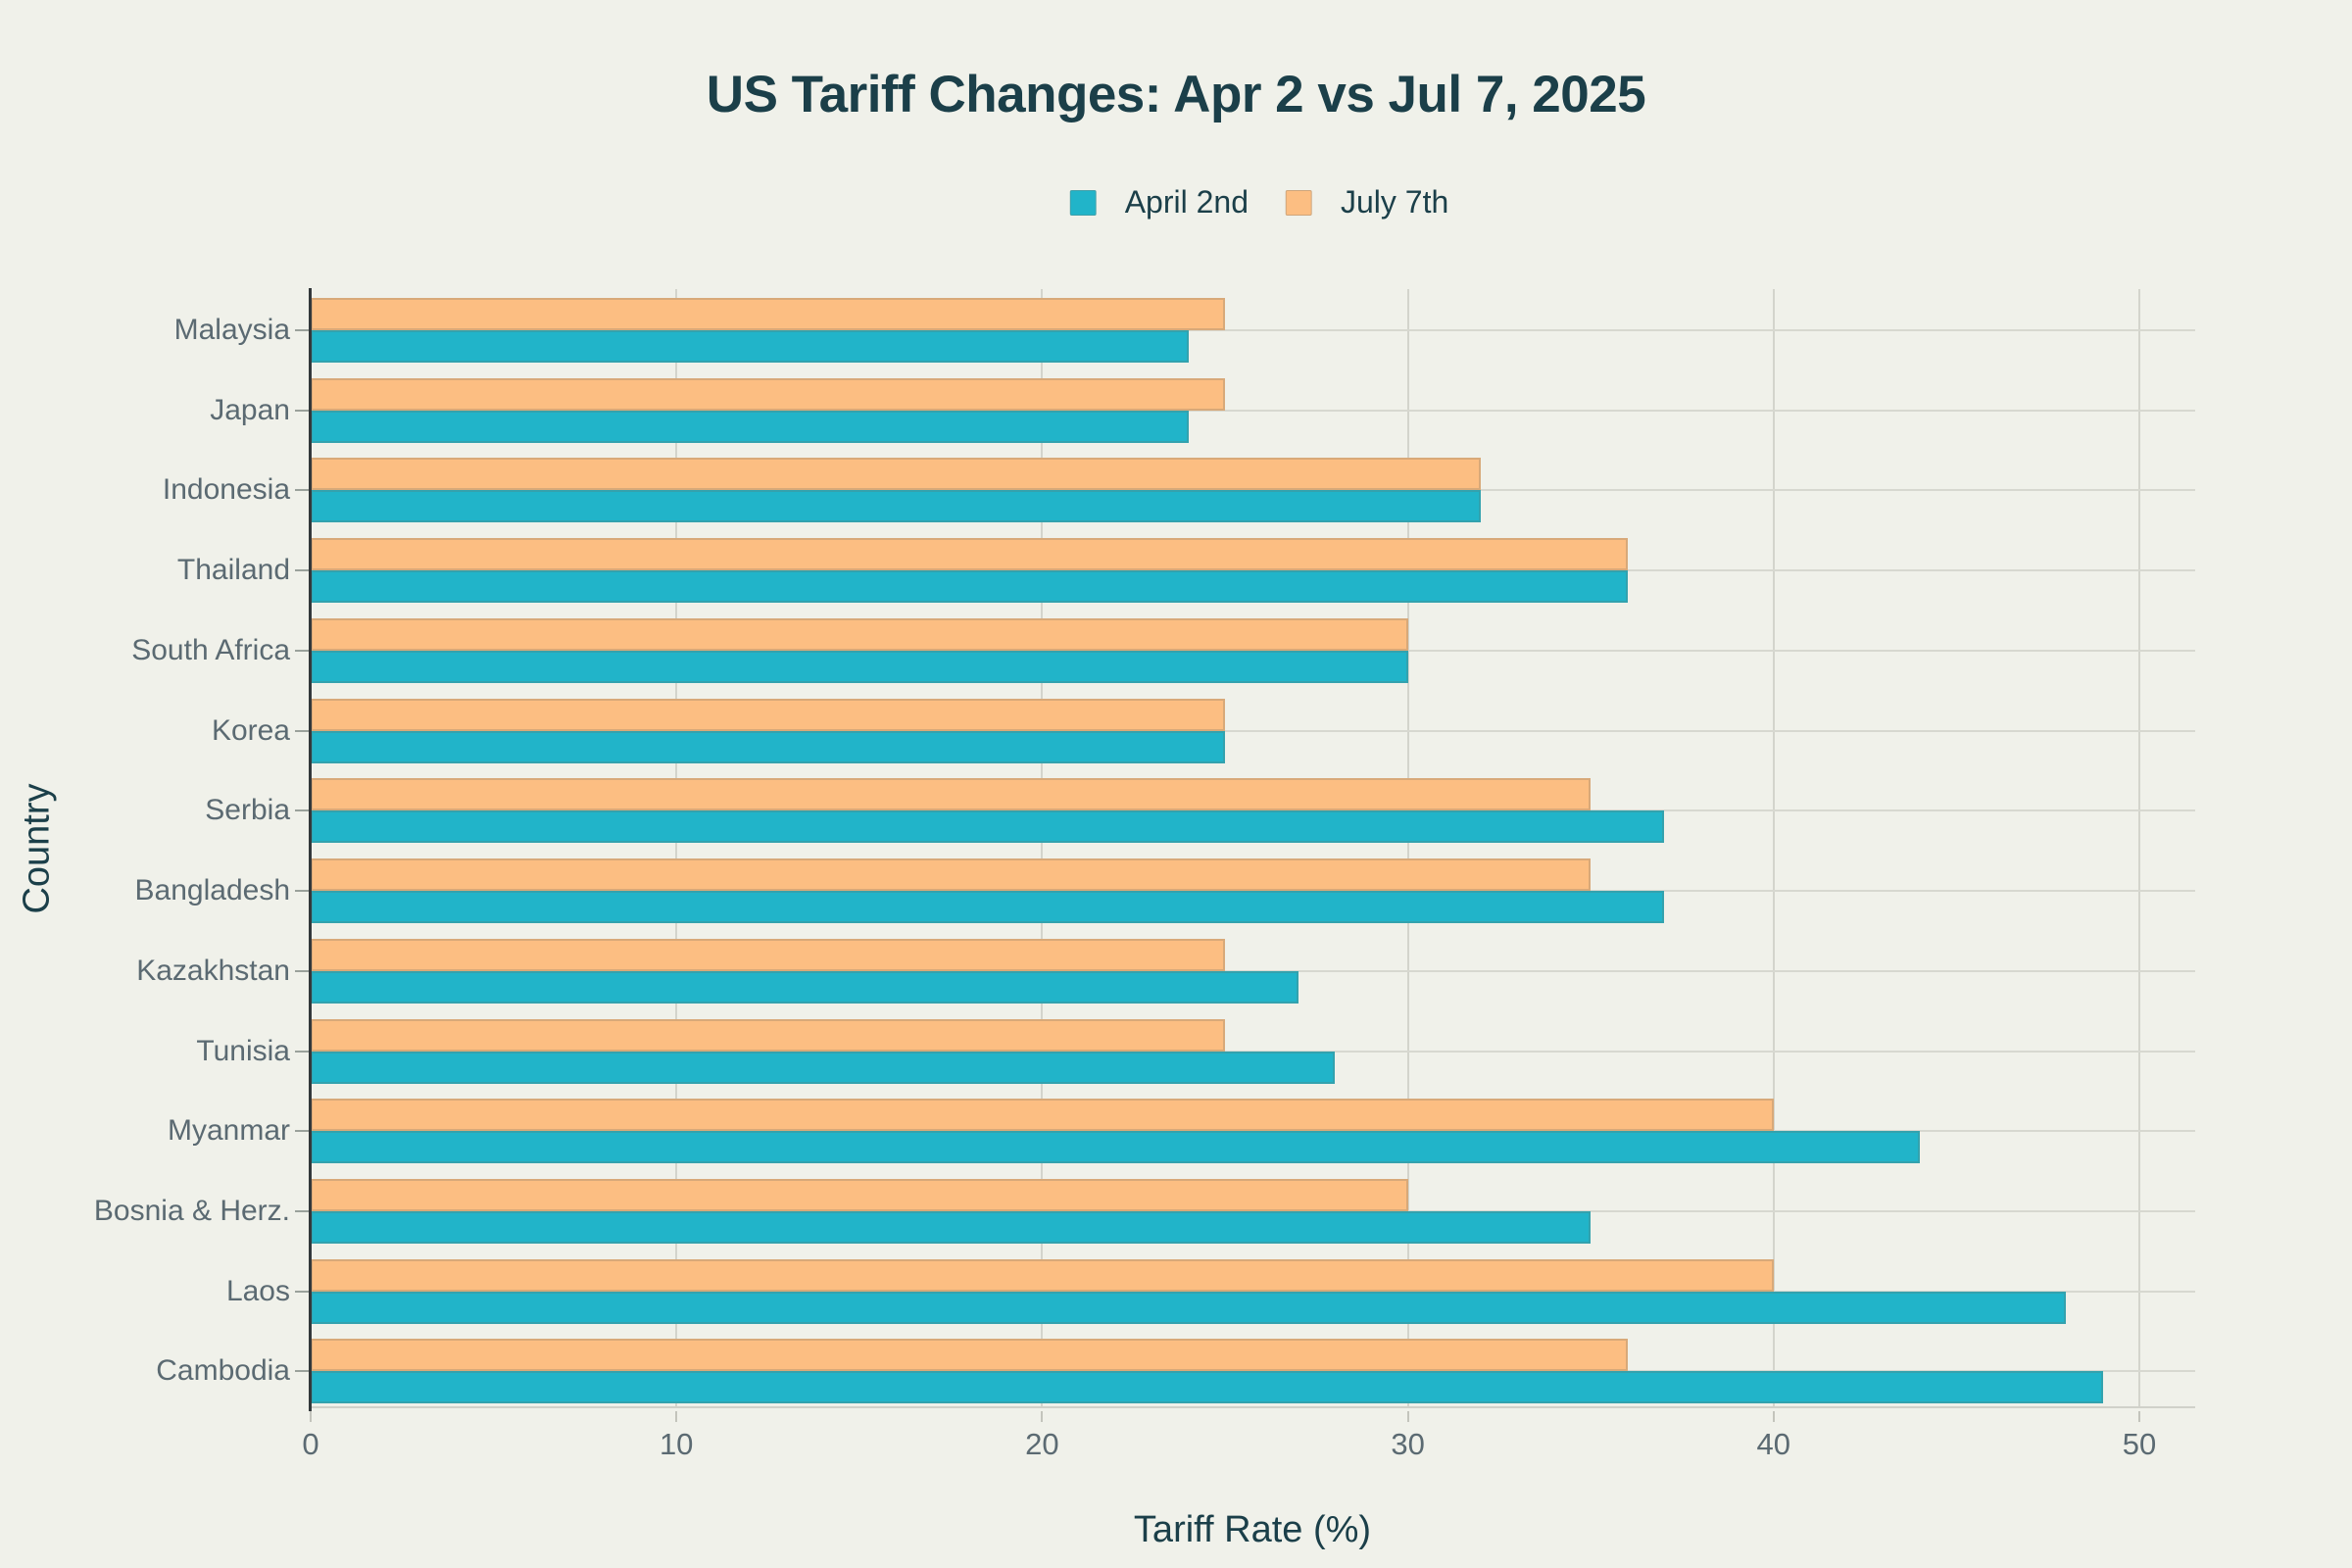 Image resolution: width=2352 pixels, height=1568 pixels. What do you see at coordinates (768, 1035) in the screenshot?
I see `bar-july-7th-tunisia` at bounding box center [768, 1035].